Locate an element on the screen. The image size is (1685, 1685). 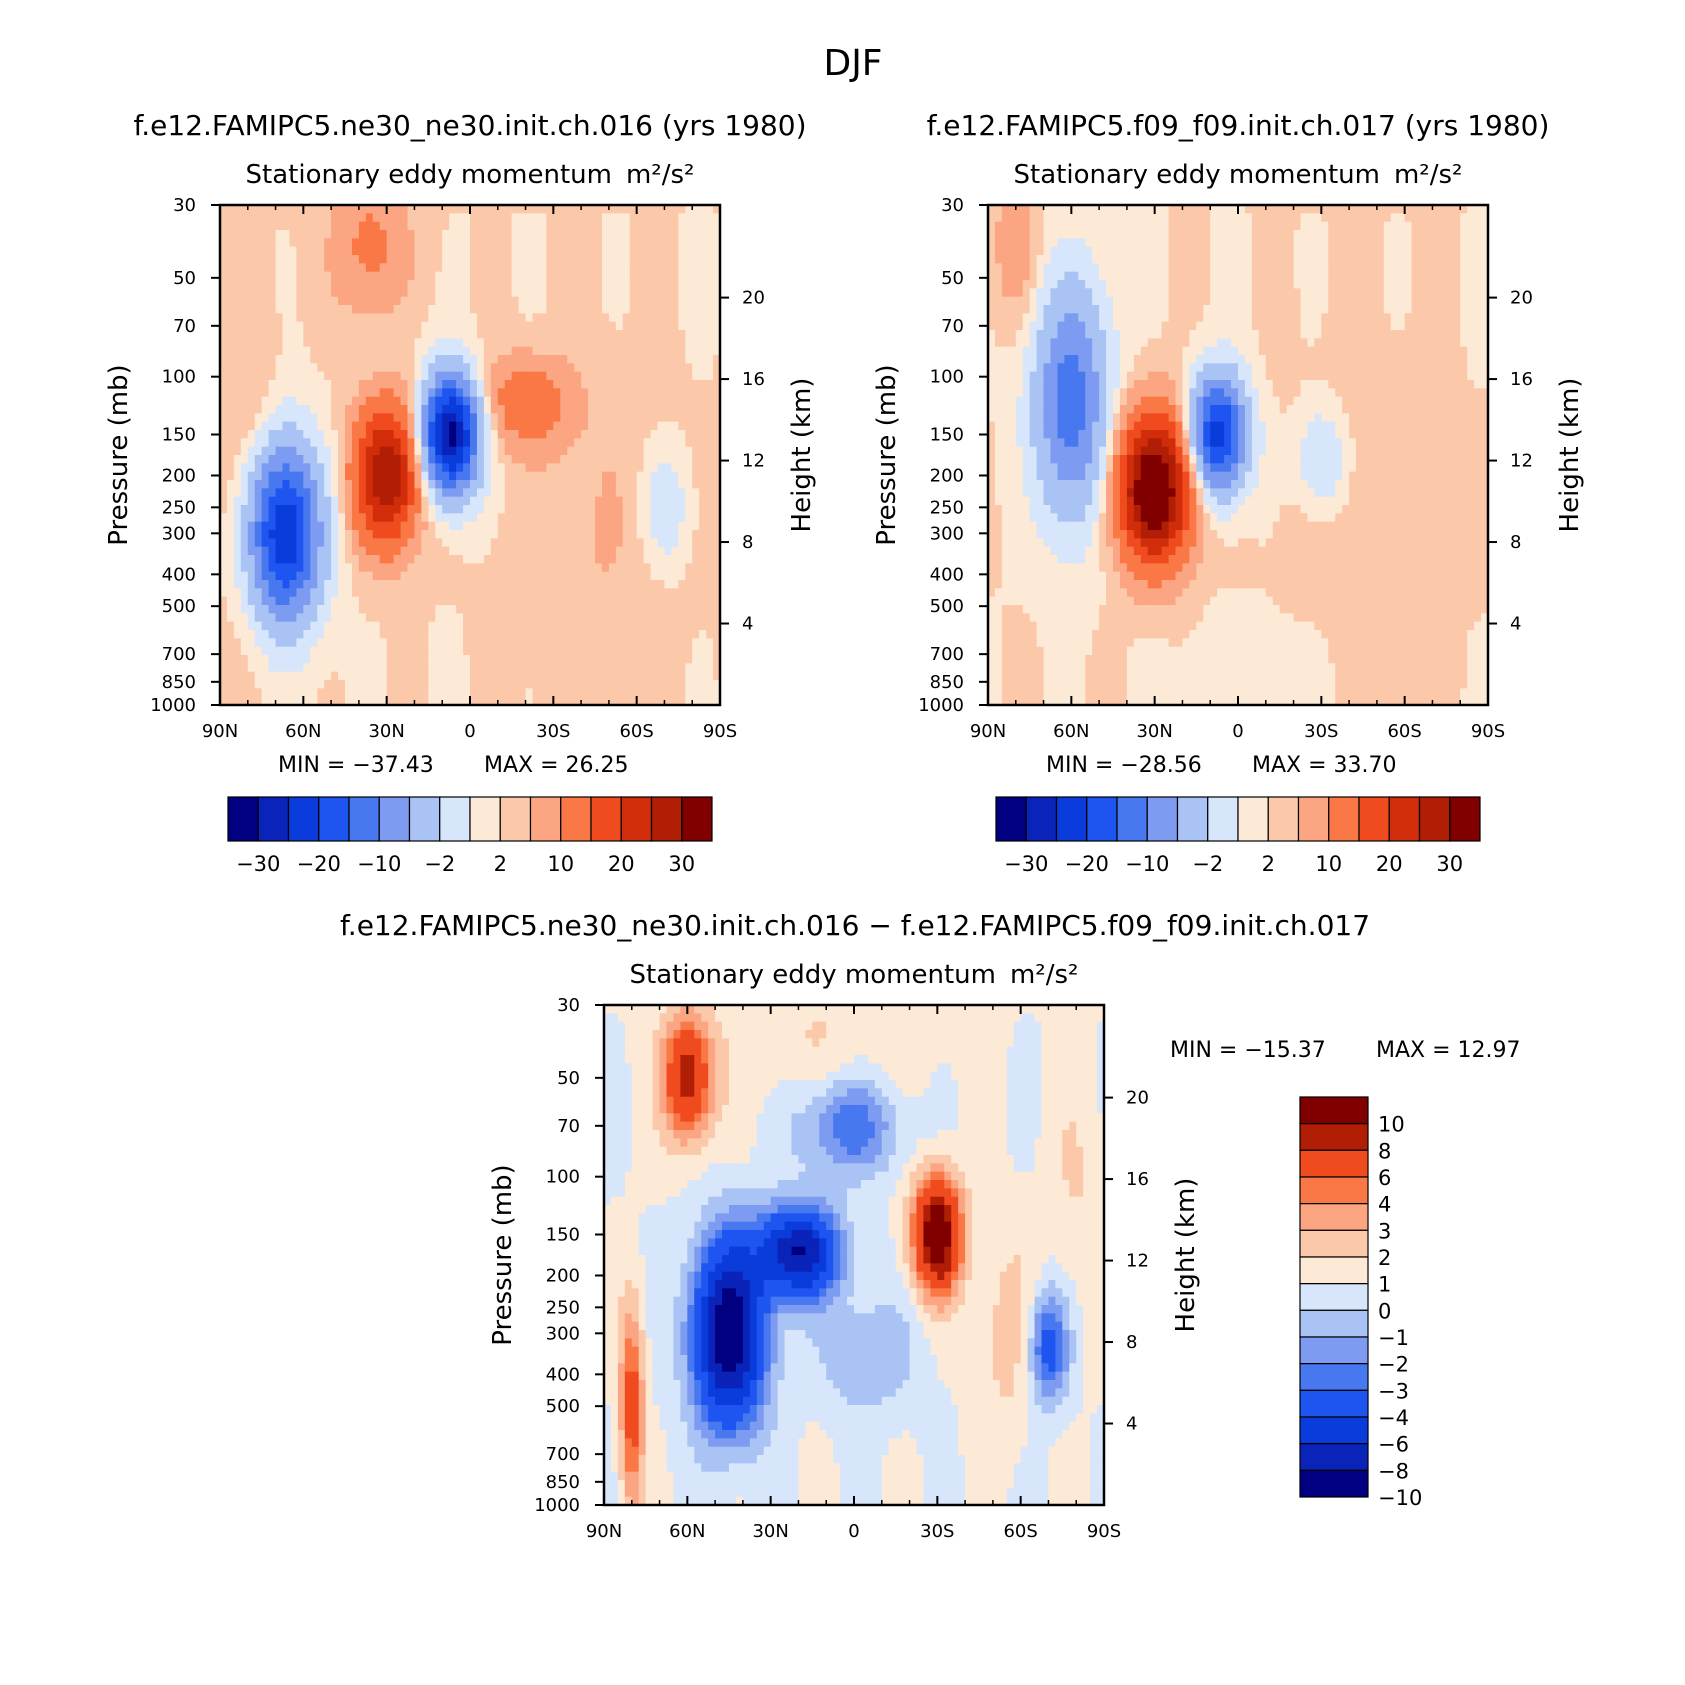
y-tick-label: 100 is located at coordinates (179, 377).